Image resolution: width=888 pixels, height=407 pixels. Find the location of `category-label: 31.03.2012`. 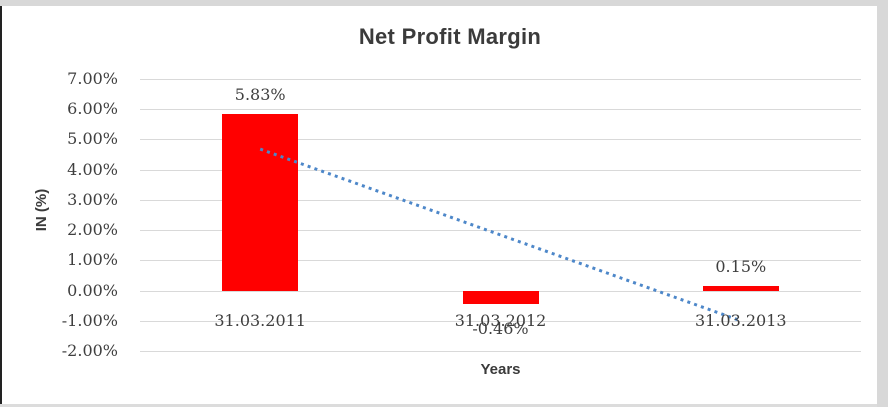

category-label: 31.03.2012 is located at coordinates (500, 320).